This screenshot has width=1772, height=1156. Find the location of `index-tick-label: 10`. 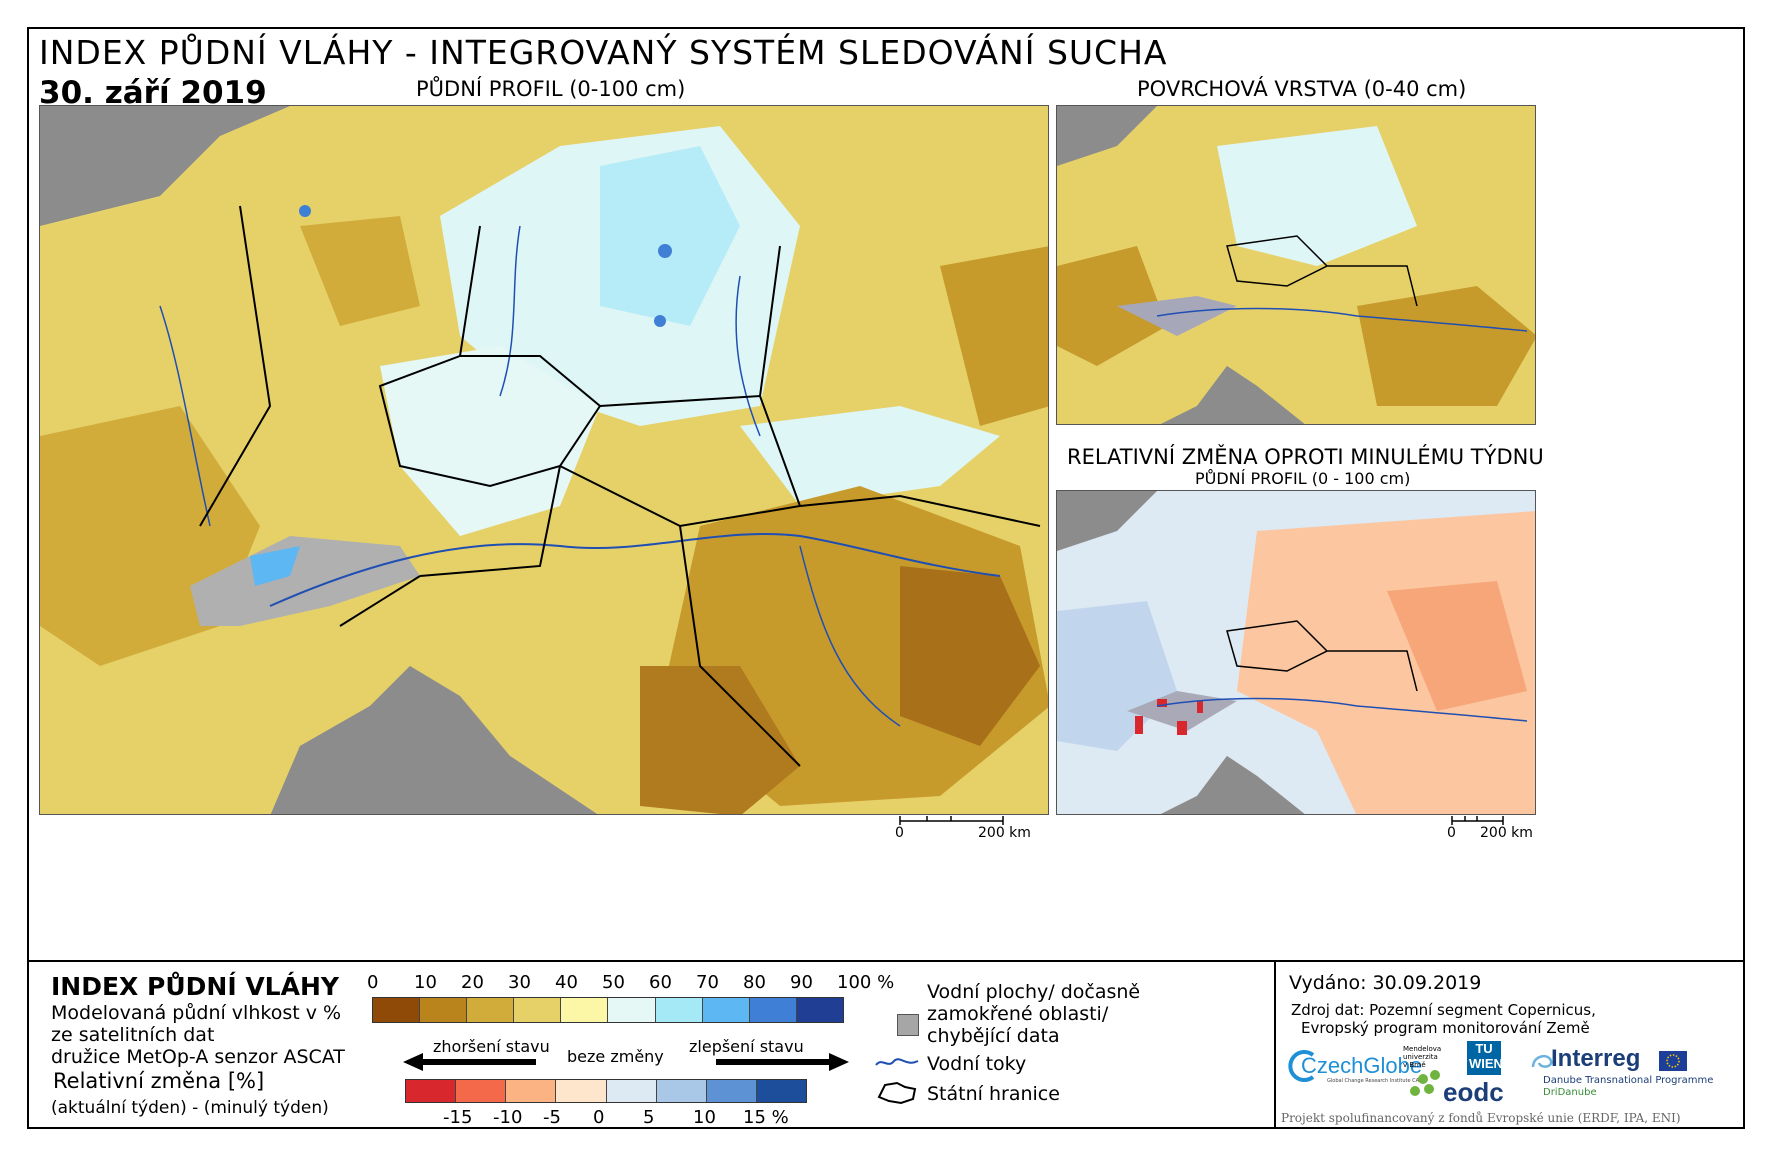

index-tick-label: 10 is located at coordinates (425, 982).